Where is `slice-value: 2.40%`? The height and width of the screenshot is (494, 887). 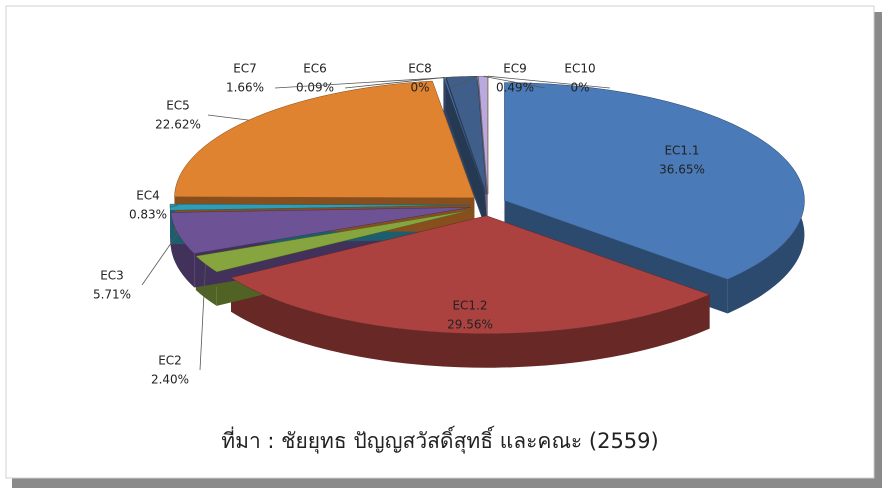
slice-value: 2.40% is located at coordinates (170, 380).